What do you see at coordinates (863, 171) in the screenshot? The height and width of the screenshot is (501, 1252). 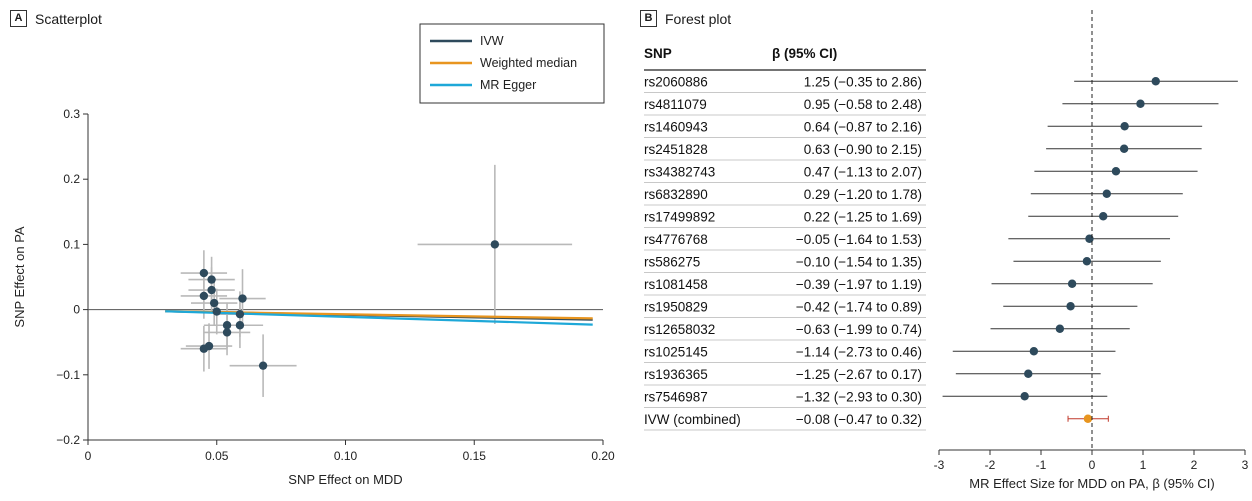 I see `row-ci-text: 0.47 (−1.13 to 2.07)` at bounding box center [863, 171].